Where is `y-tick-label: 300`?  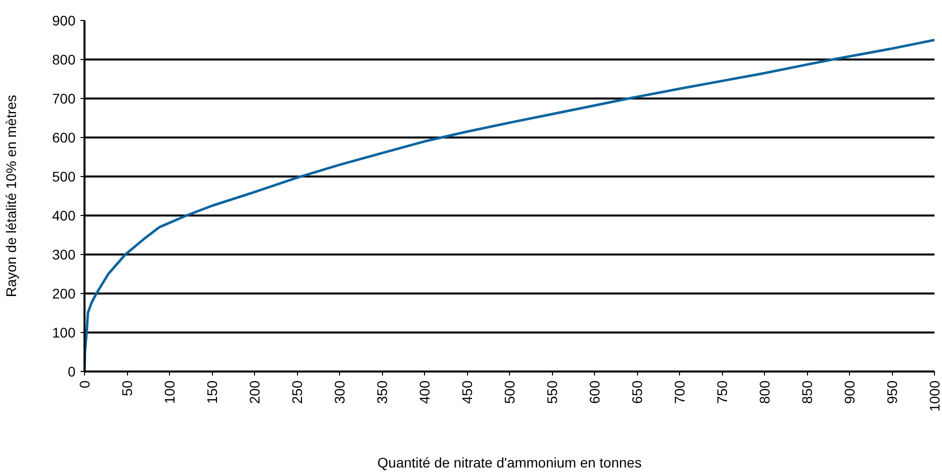
y-tick-label: 300 is located at coordinates (64, 254).